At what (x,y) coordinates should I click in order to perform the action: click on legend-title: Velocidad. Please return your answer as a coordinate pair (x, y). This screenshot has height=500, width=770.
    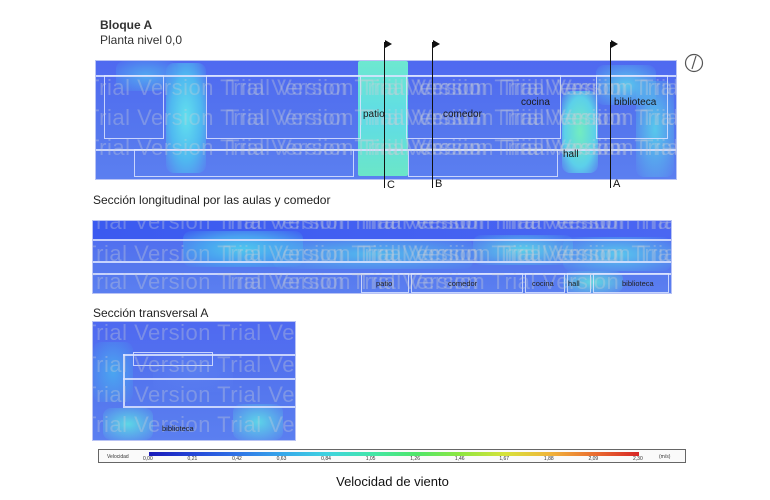
    Looking at the image, I should click on (118, 457).